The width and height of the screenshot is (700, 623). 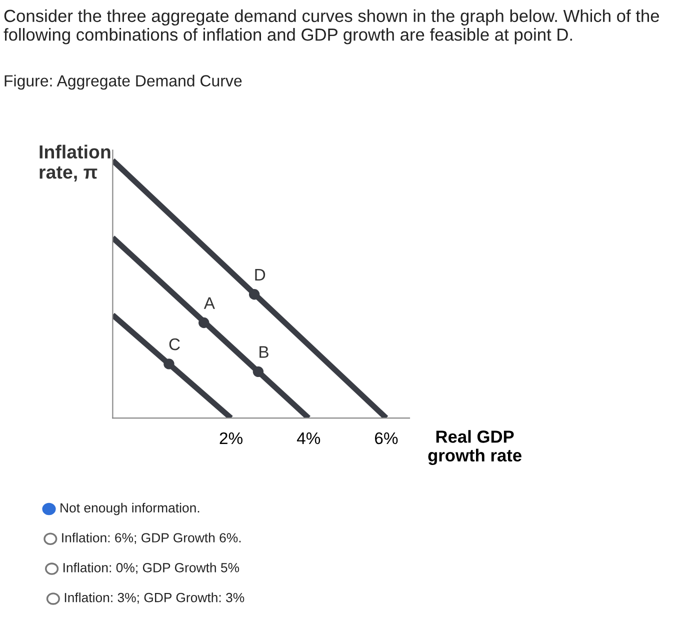 What do you see at coordinates (264, 352) in the screenshot?
I see `annotation: B` at bounding box center [264, 352].